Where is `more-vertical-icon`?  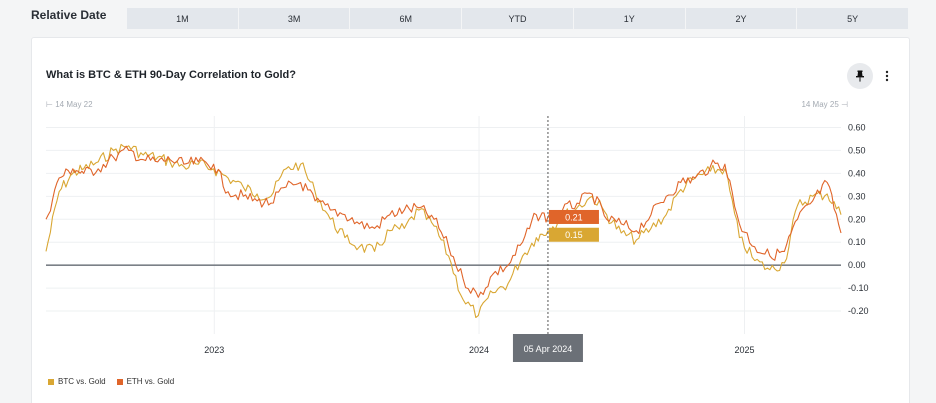
more-vertical-icon is located at coordinates (887, 76).